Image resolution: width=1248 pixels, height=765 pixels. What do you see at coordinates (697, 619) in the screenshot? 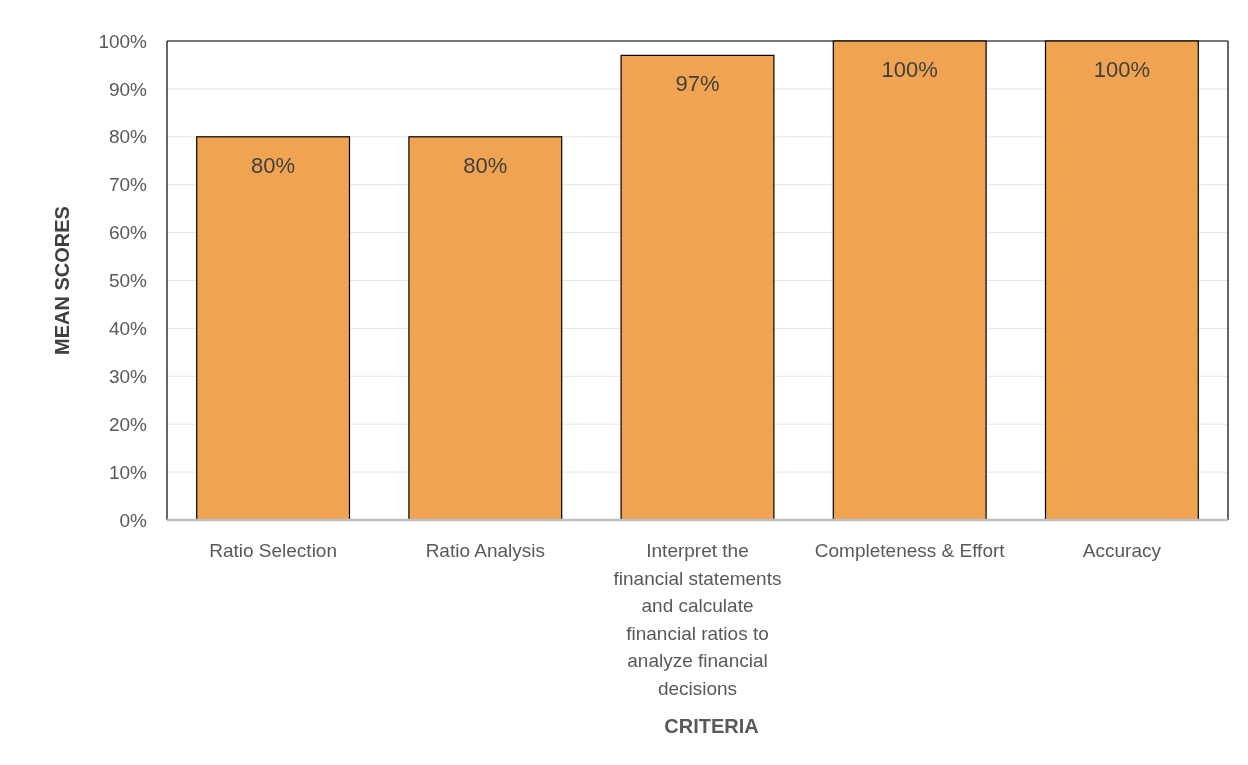
I see `x-tick-label: Interpret the financial statements and calculate financial ratios to analyze financial decisions` at bounding box center [697, 619].